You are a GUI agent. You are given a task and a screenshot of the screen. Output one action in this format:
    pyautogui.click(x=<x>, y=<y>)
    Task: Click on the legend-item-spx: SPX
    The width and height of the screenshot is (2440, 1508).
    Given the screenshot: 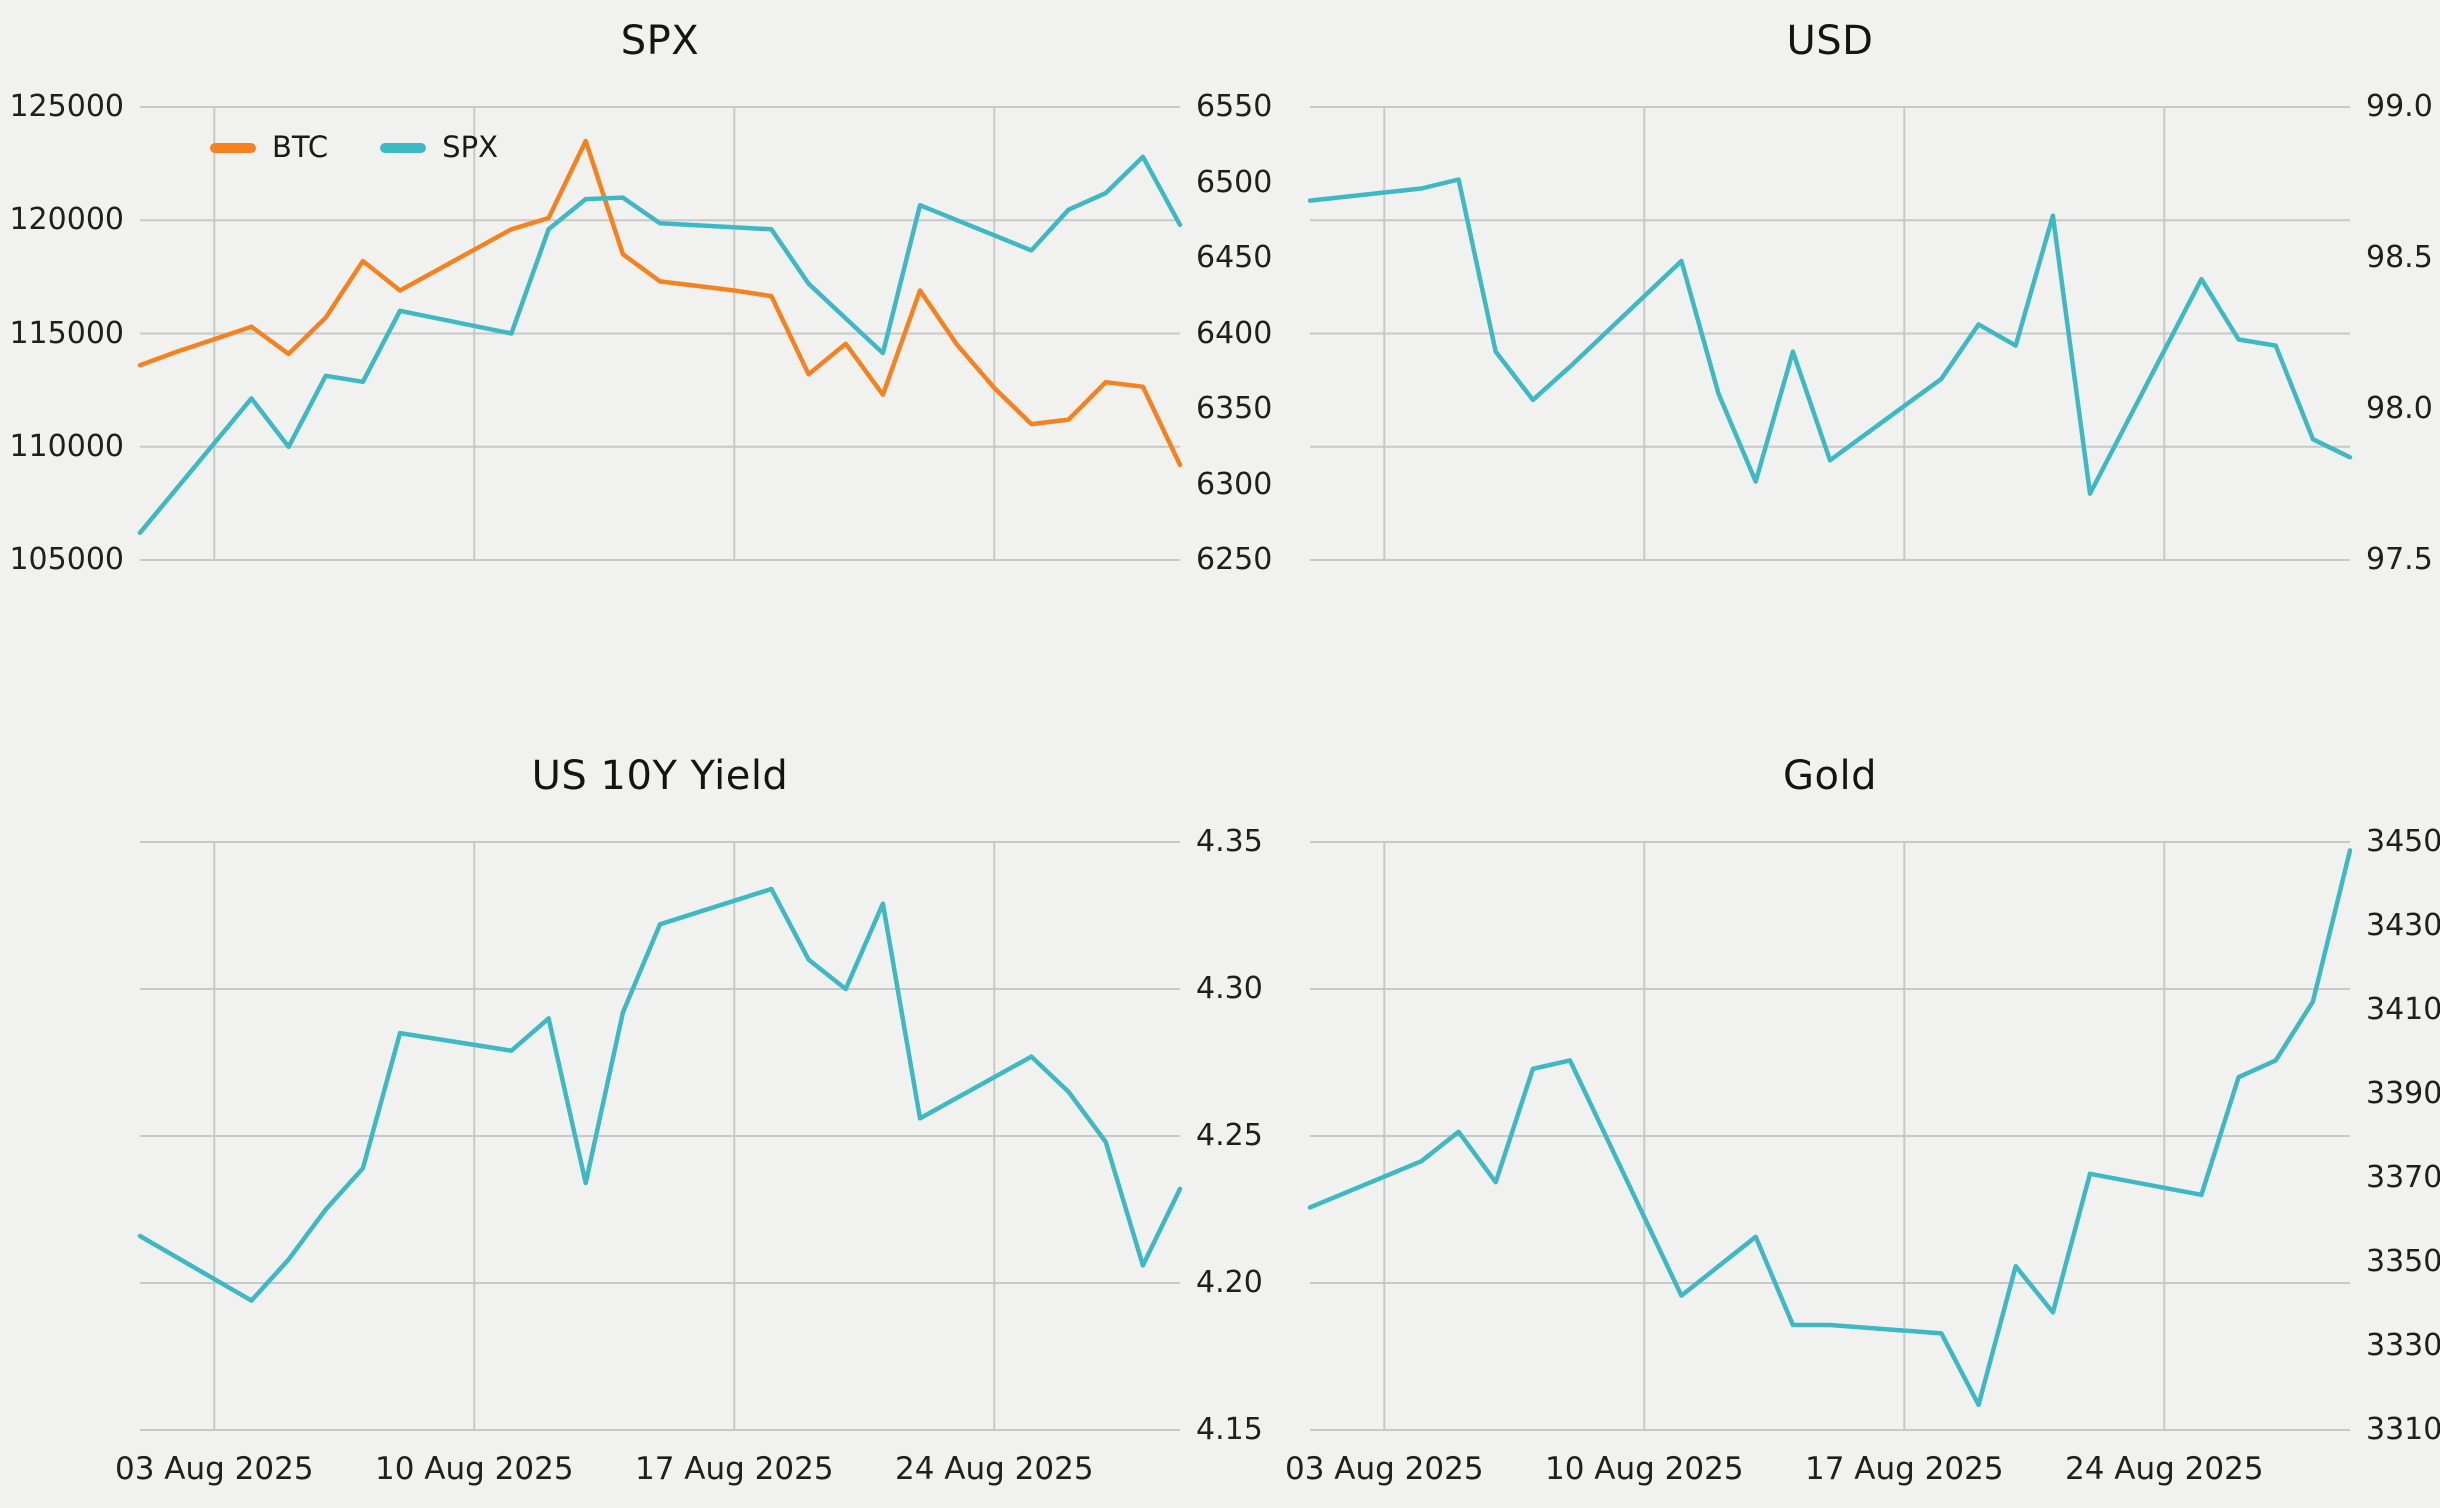 What is the action you would take?
    pyautogui.click(x=439, y=147)
    